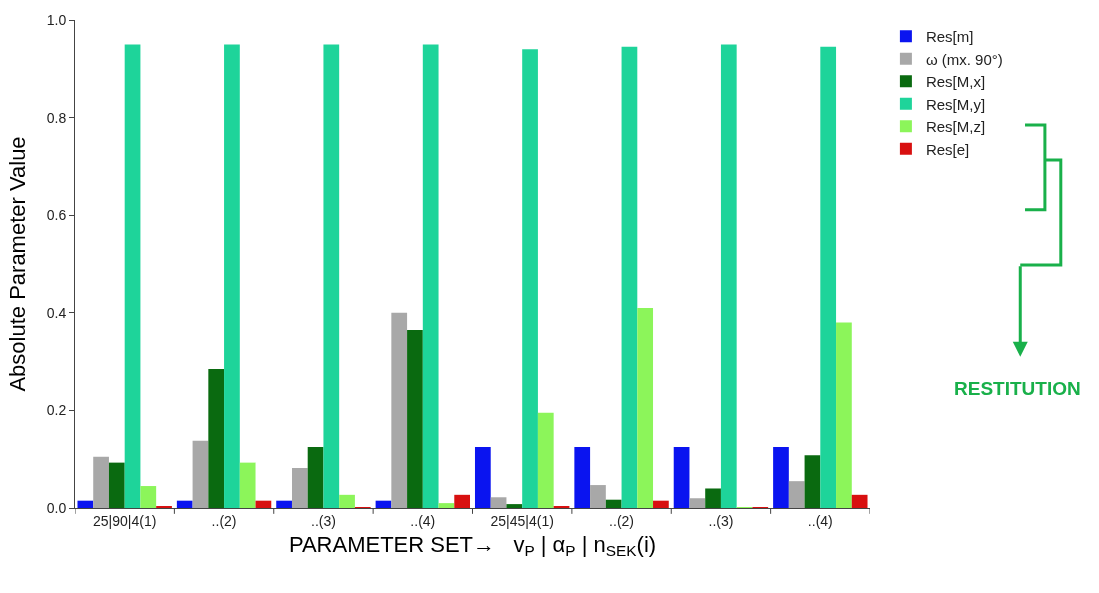  Describe the element at coordinates (56, 312) in the screenshot. I see `y-tick-label: 0.4` at that location.